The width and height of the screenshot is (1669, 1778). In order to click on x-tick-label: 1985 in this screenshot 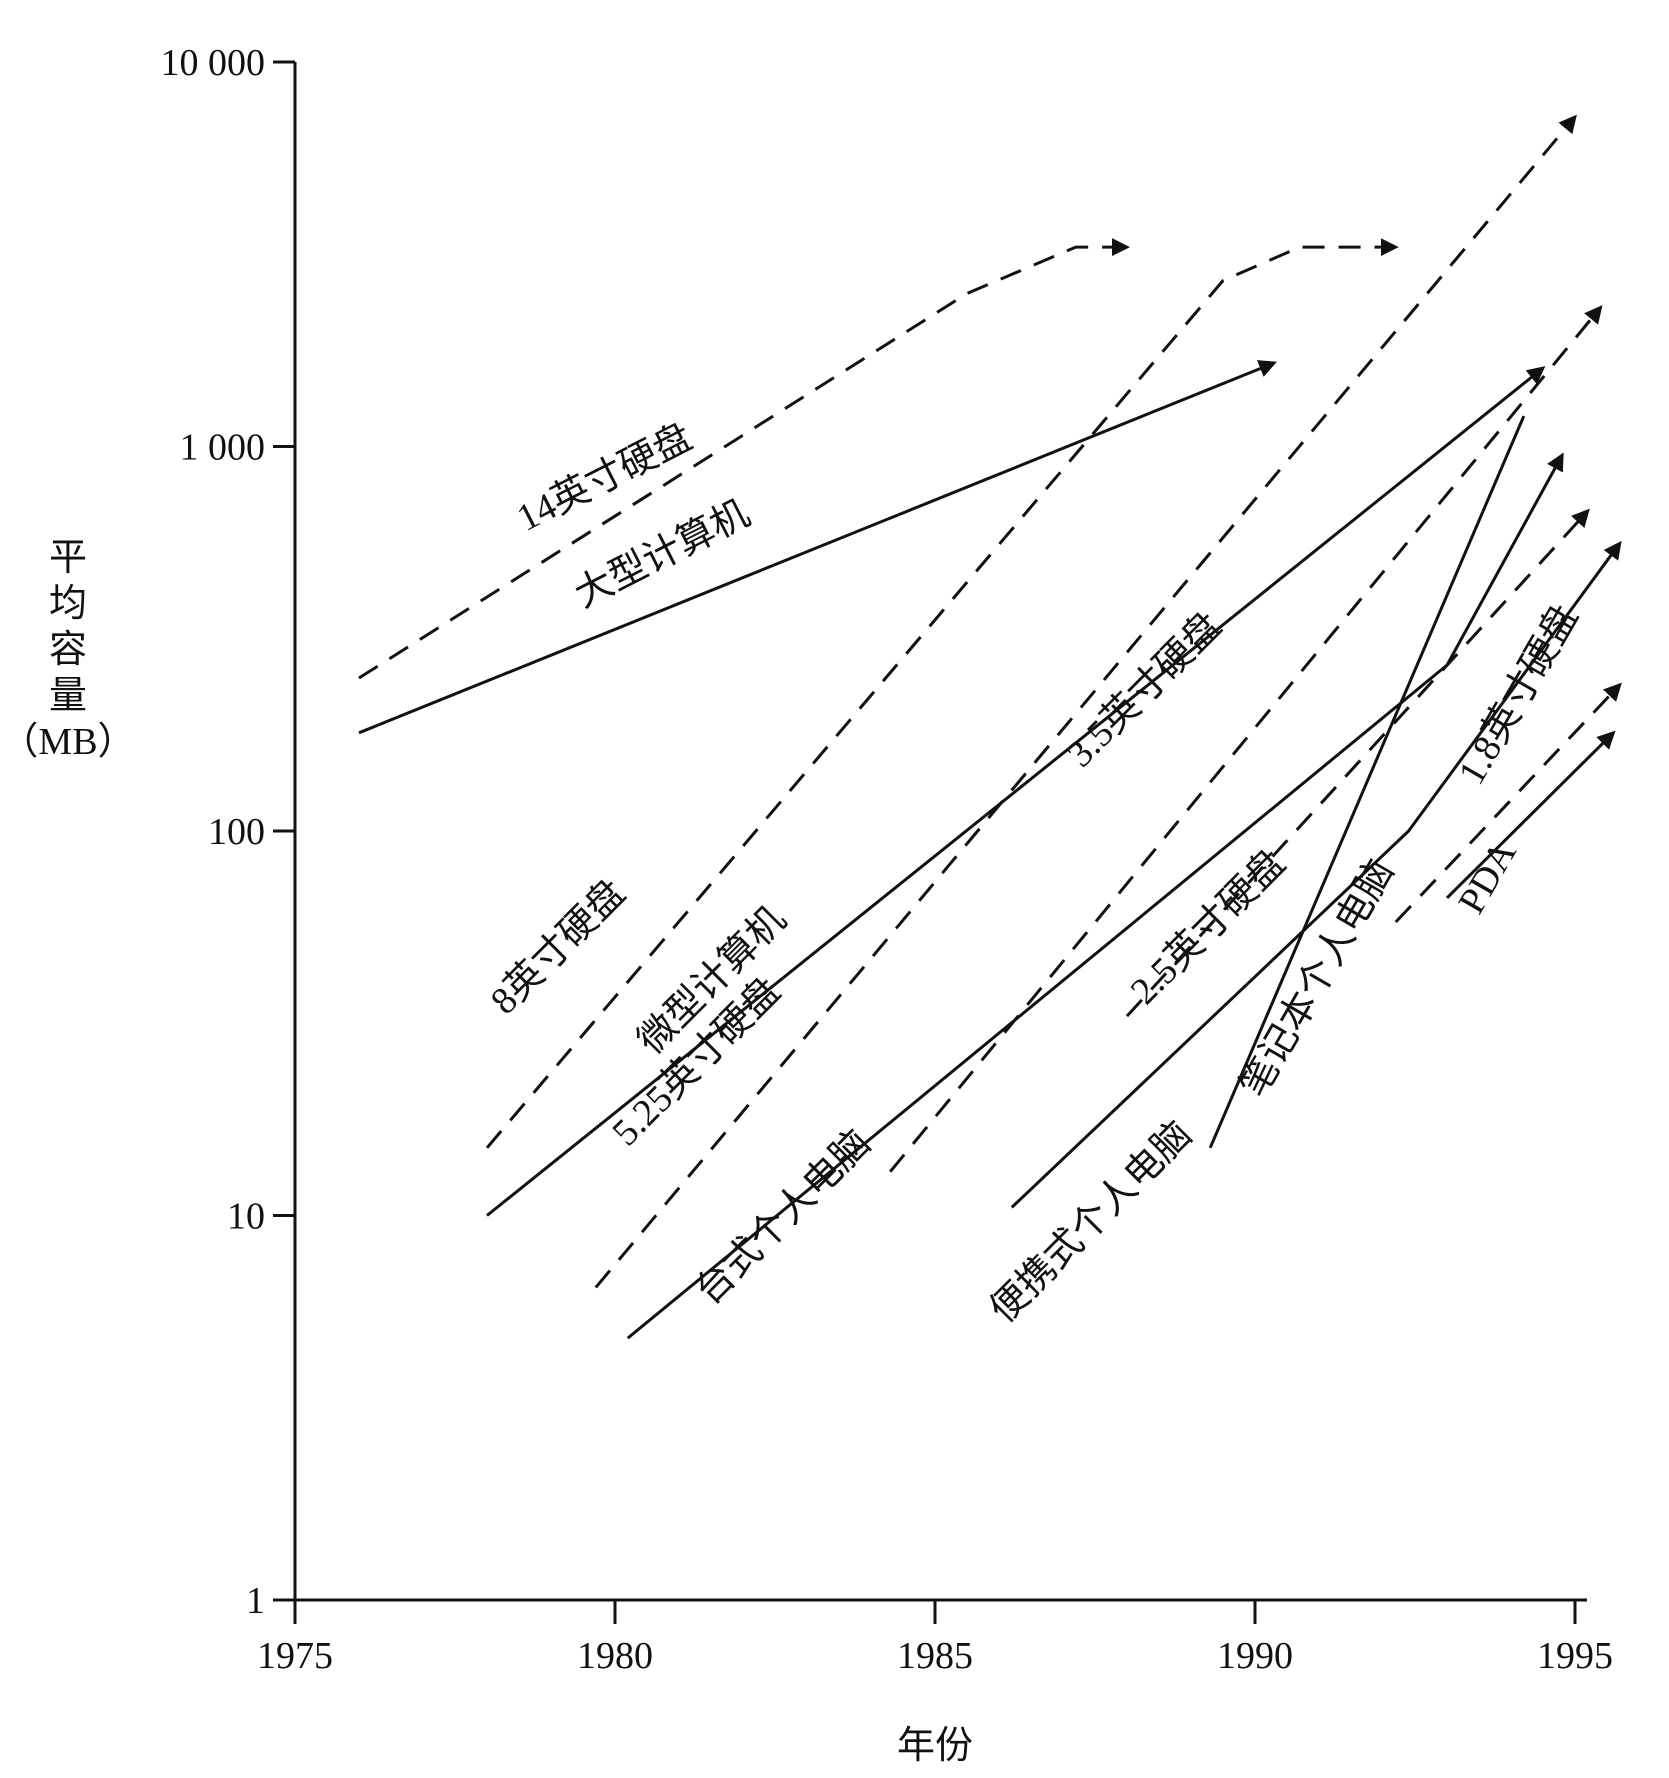, I will do `click(935, 1656)`.